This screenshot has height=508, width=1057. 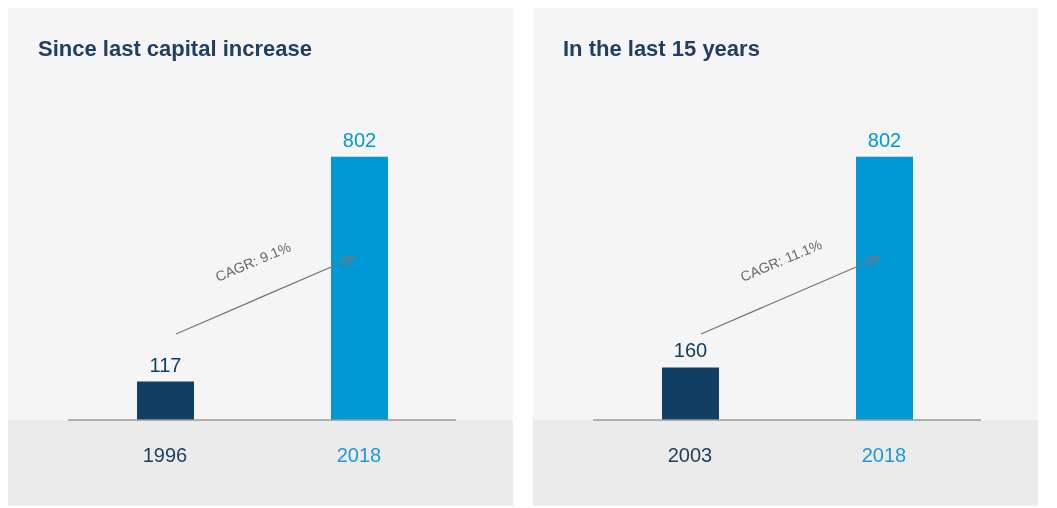 I want to click on chart-title: In the last 15 years, so click(x=661, y=49).